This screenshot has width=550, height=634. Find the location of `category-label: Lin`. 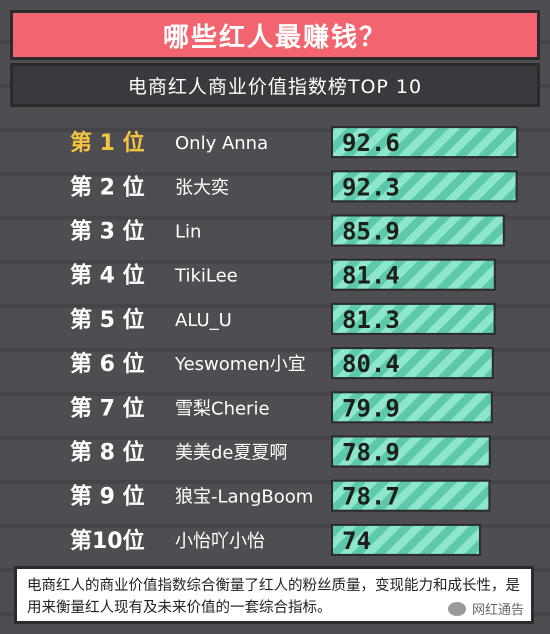

category-label: Lin is located at coordinates (188, 232).